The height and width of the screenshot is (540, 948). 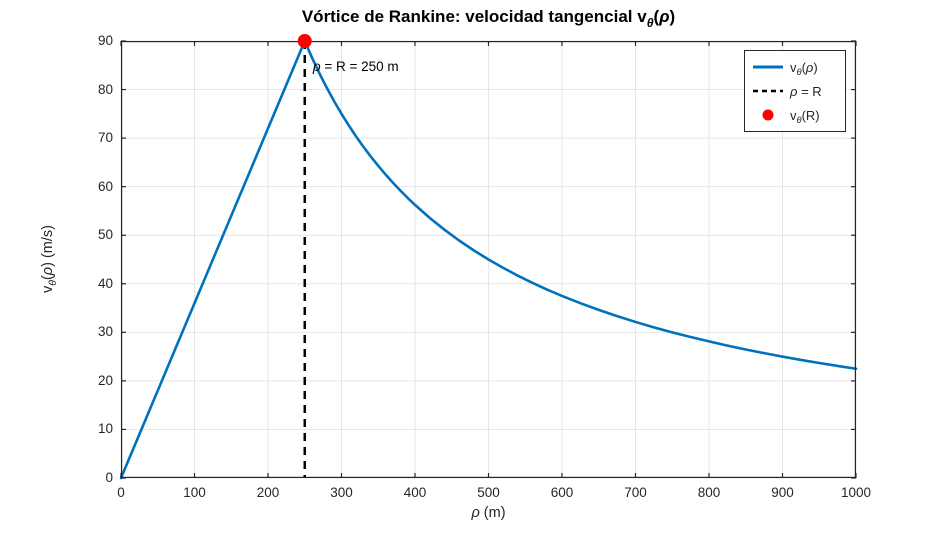 I want to click on text-segment: (m), so click(x=492, y=513).